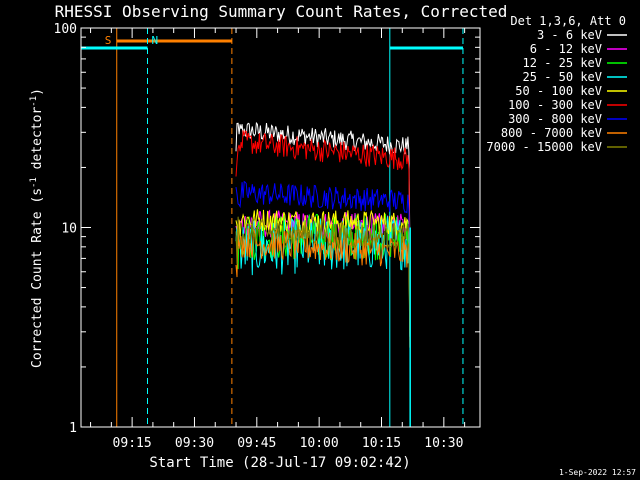  Describe the element at coordinates (194, 443) in the screenshot. I see `x-tick-label: 09:30` at that location.